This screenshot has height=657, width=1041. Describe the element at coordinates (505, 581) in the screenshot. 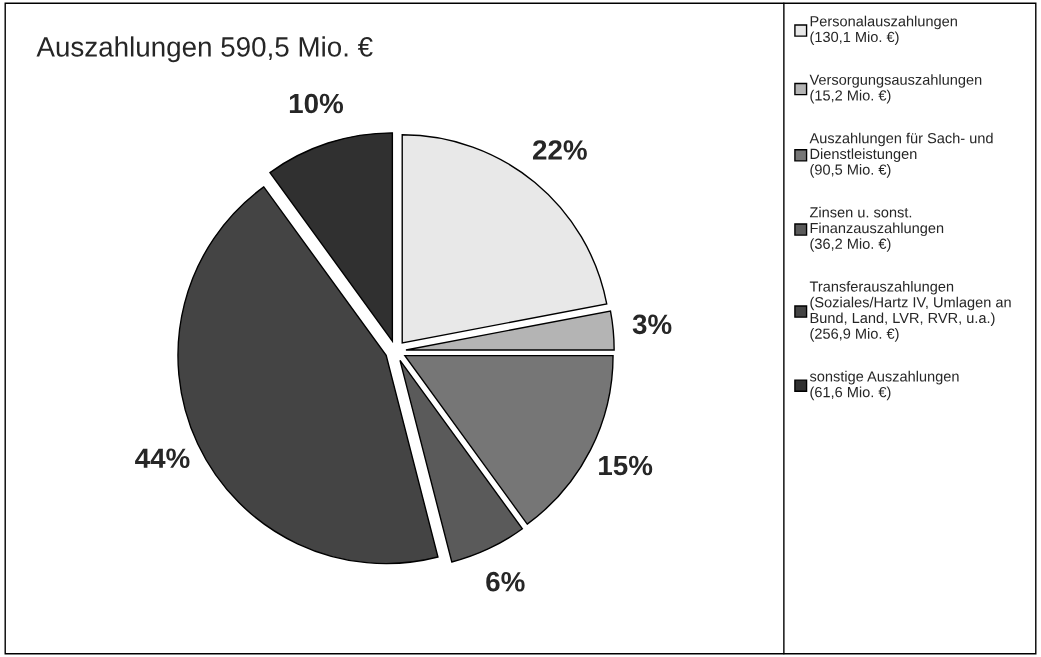

I see `data-label: 6%` at that location.